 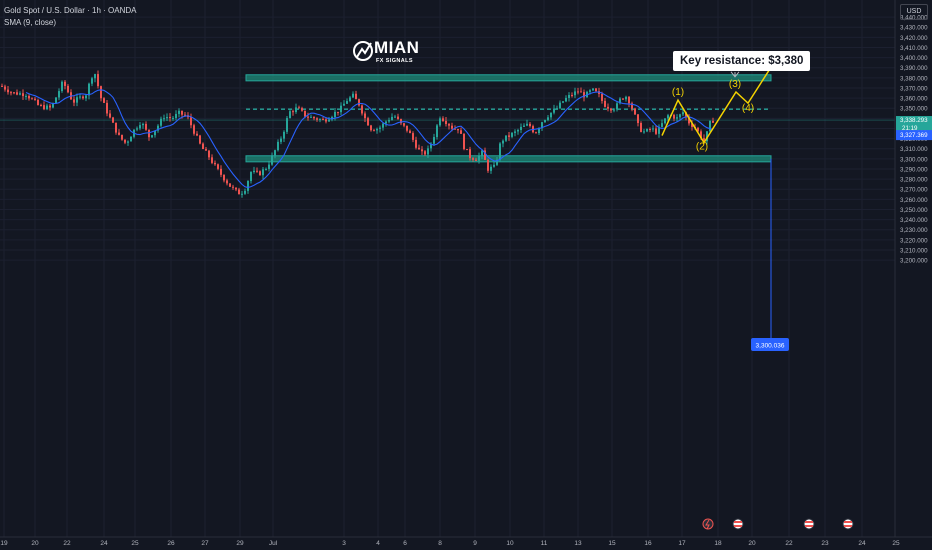 I want to click on time-tick-label: 27, so click(x=205, y=543).